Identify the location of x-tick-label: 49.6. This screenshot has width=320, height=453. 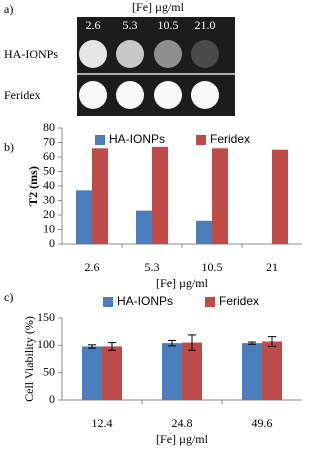
(262, 423).